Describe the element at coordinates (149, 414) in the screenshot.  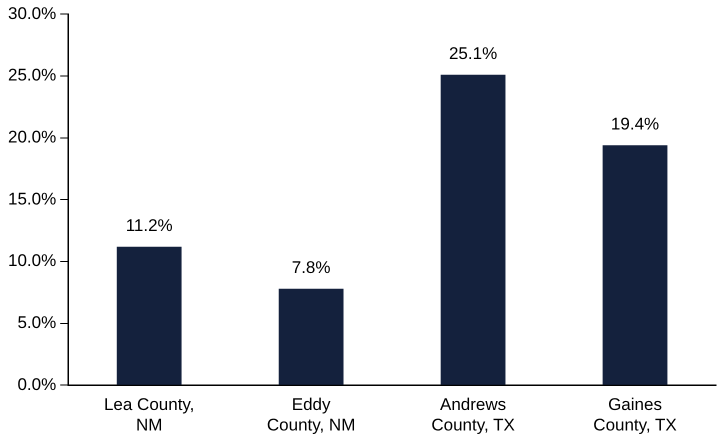
I see `x-tick-label: Lea County, NM` at that location.